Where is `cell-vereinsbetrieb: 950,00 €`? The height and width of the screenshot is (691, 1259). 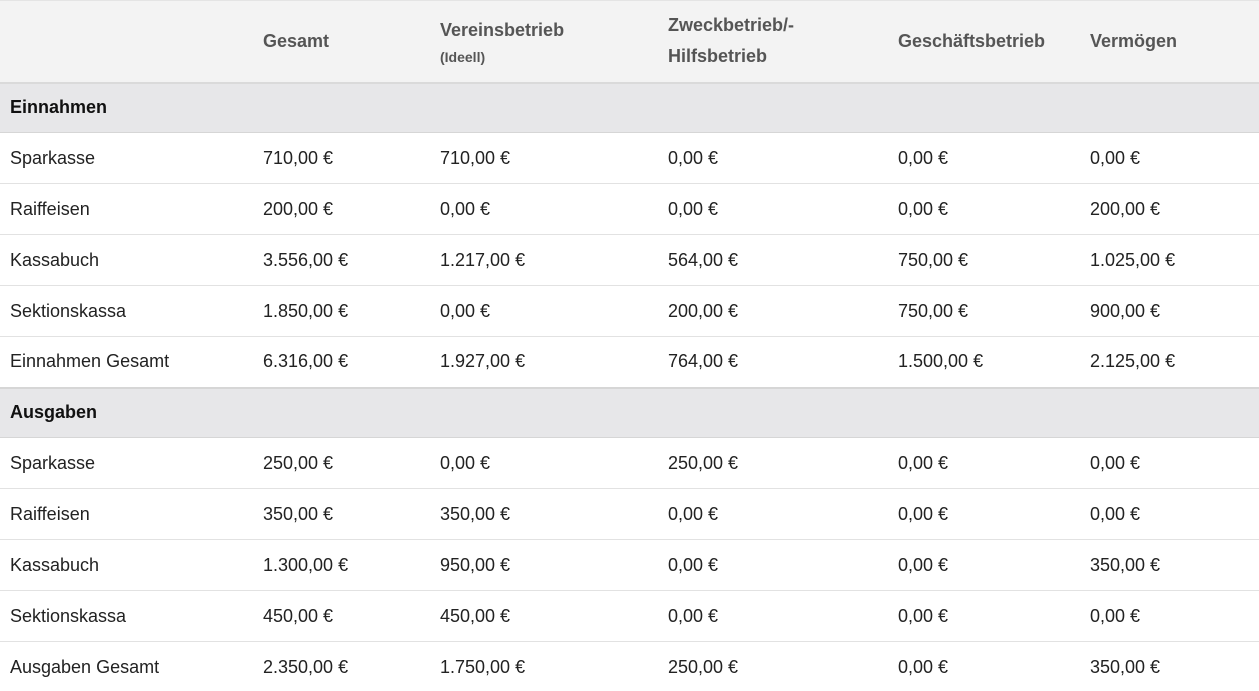 cell-vereinsbetrieb: 950,00 € is located at coordinates (544, 565).